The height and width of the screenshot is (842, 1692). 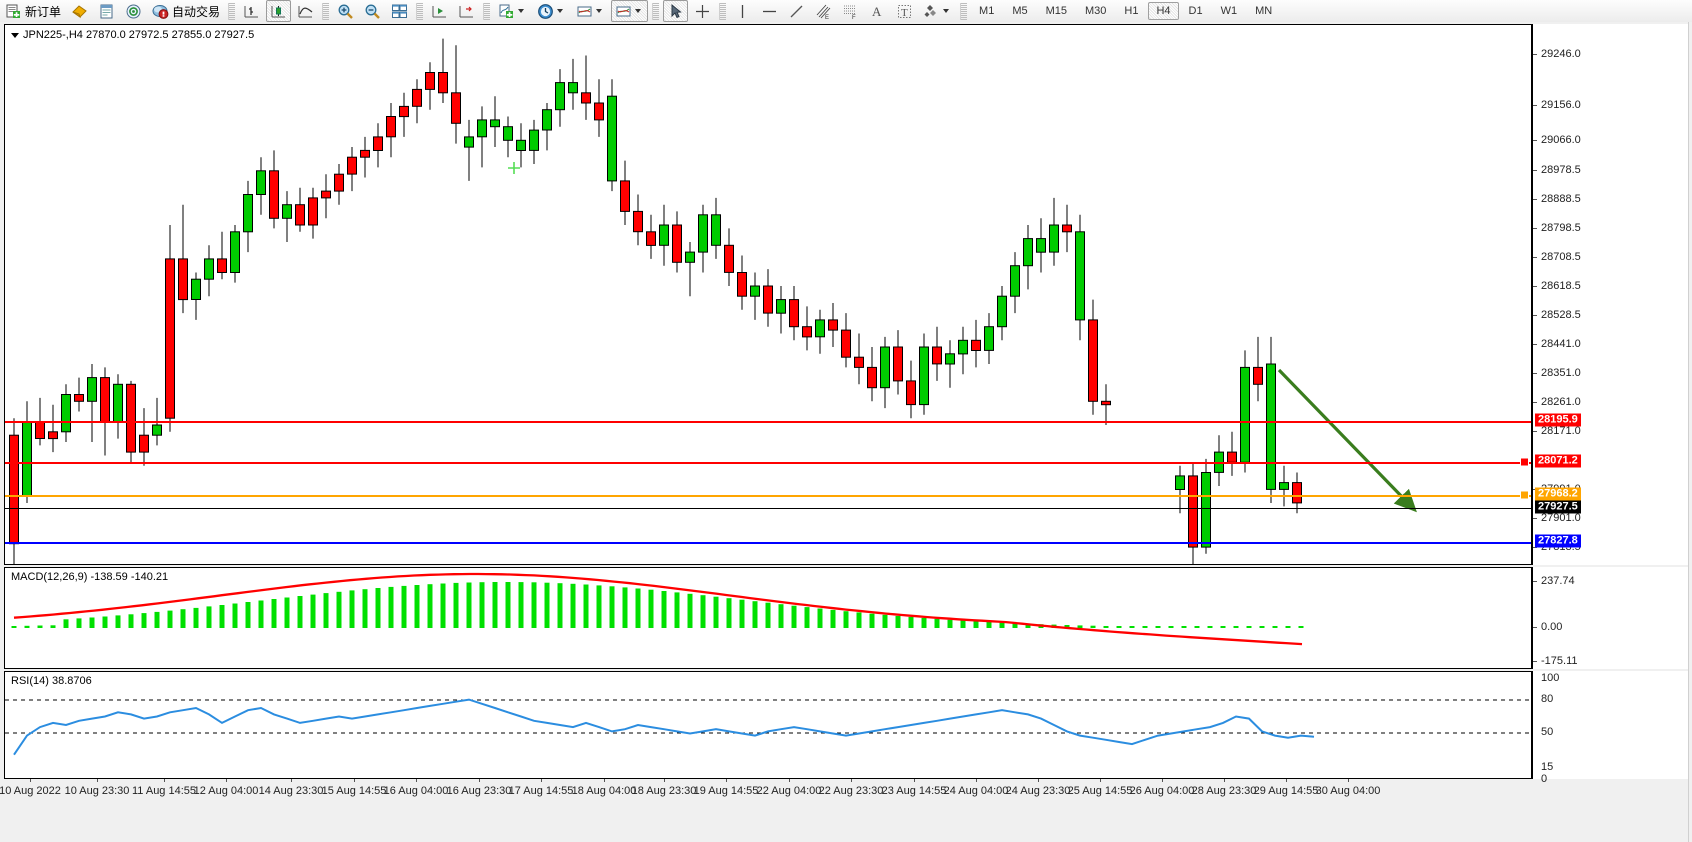 I want to click on timeframe-h4-button: H4, so click(x=1163, y=11).